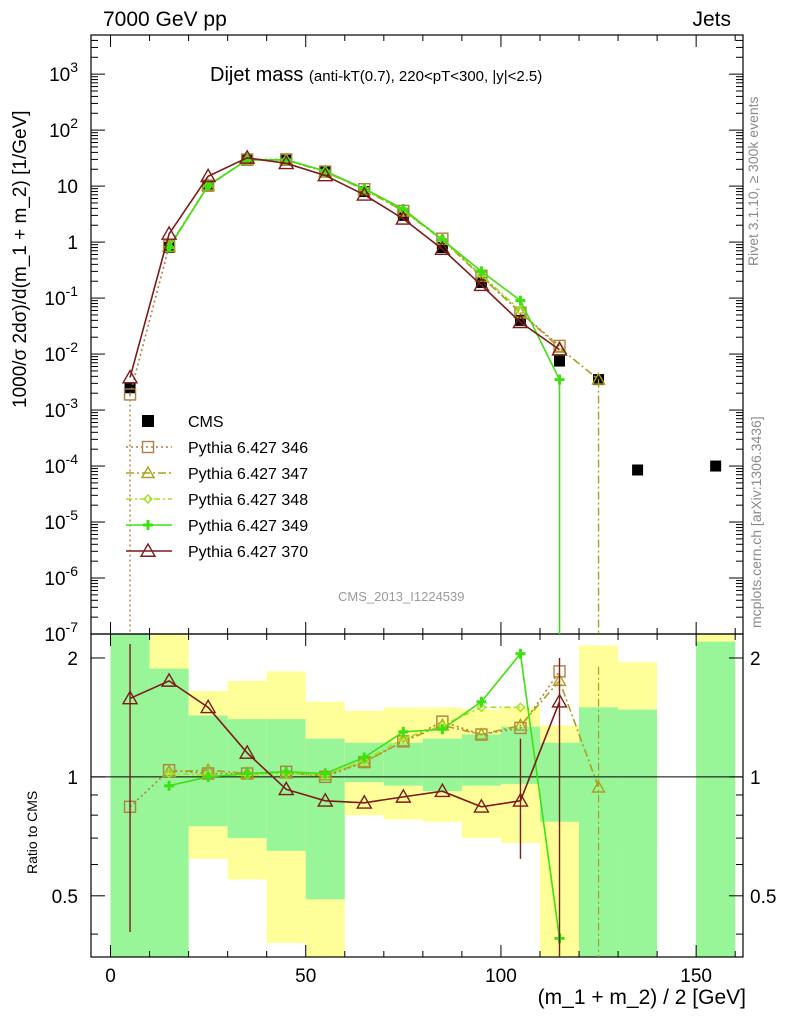  I want to click on y-tick-label: 10⁻³, so click(61, 408).